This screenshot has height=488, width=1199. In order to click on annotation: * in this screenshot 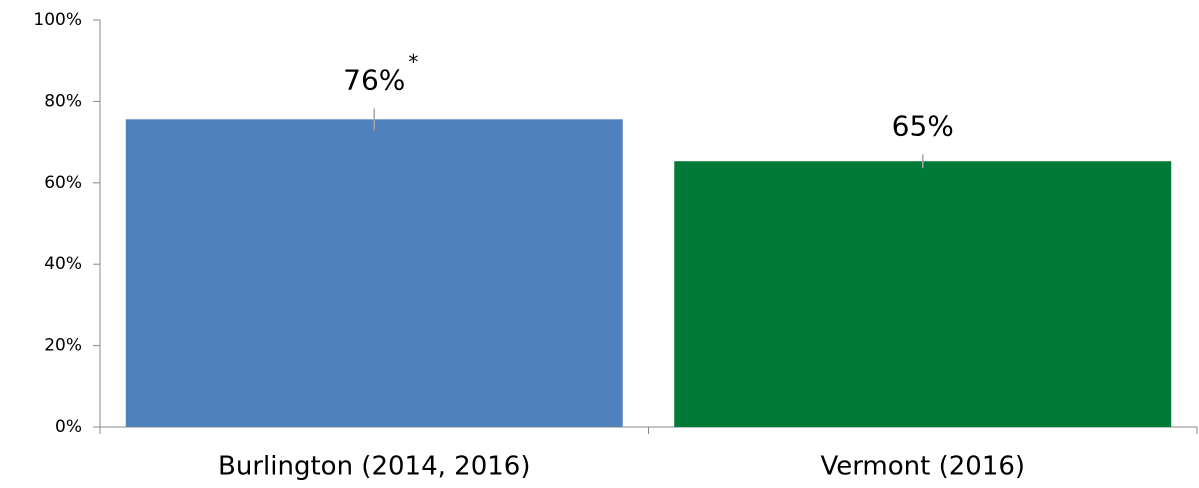, I will do `click(413, 62)`.